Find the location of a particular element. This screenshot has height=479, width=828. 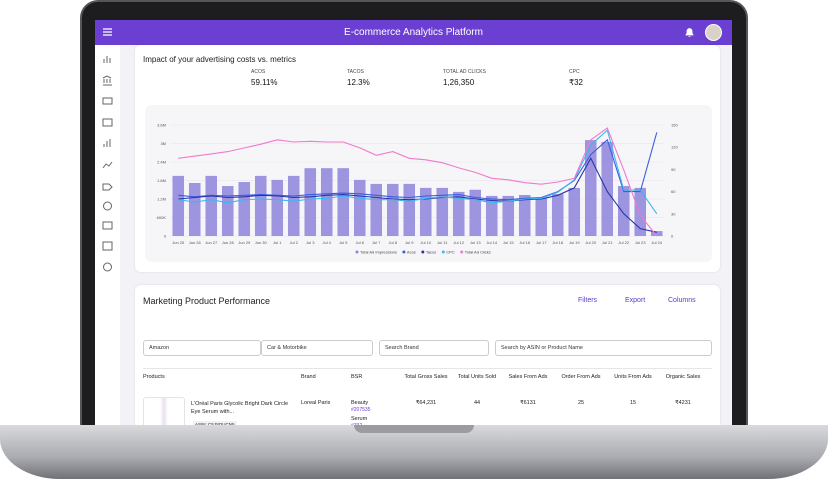

metric-value: ₹32 is located at coordinates (576, 82).